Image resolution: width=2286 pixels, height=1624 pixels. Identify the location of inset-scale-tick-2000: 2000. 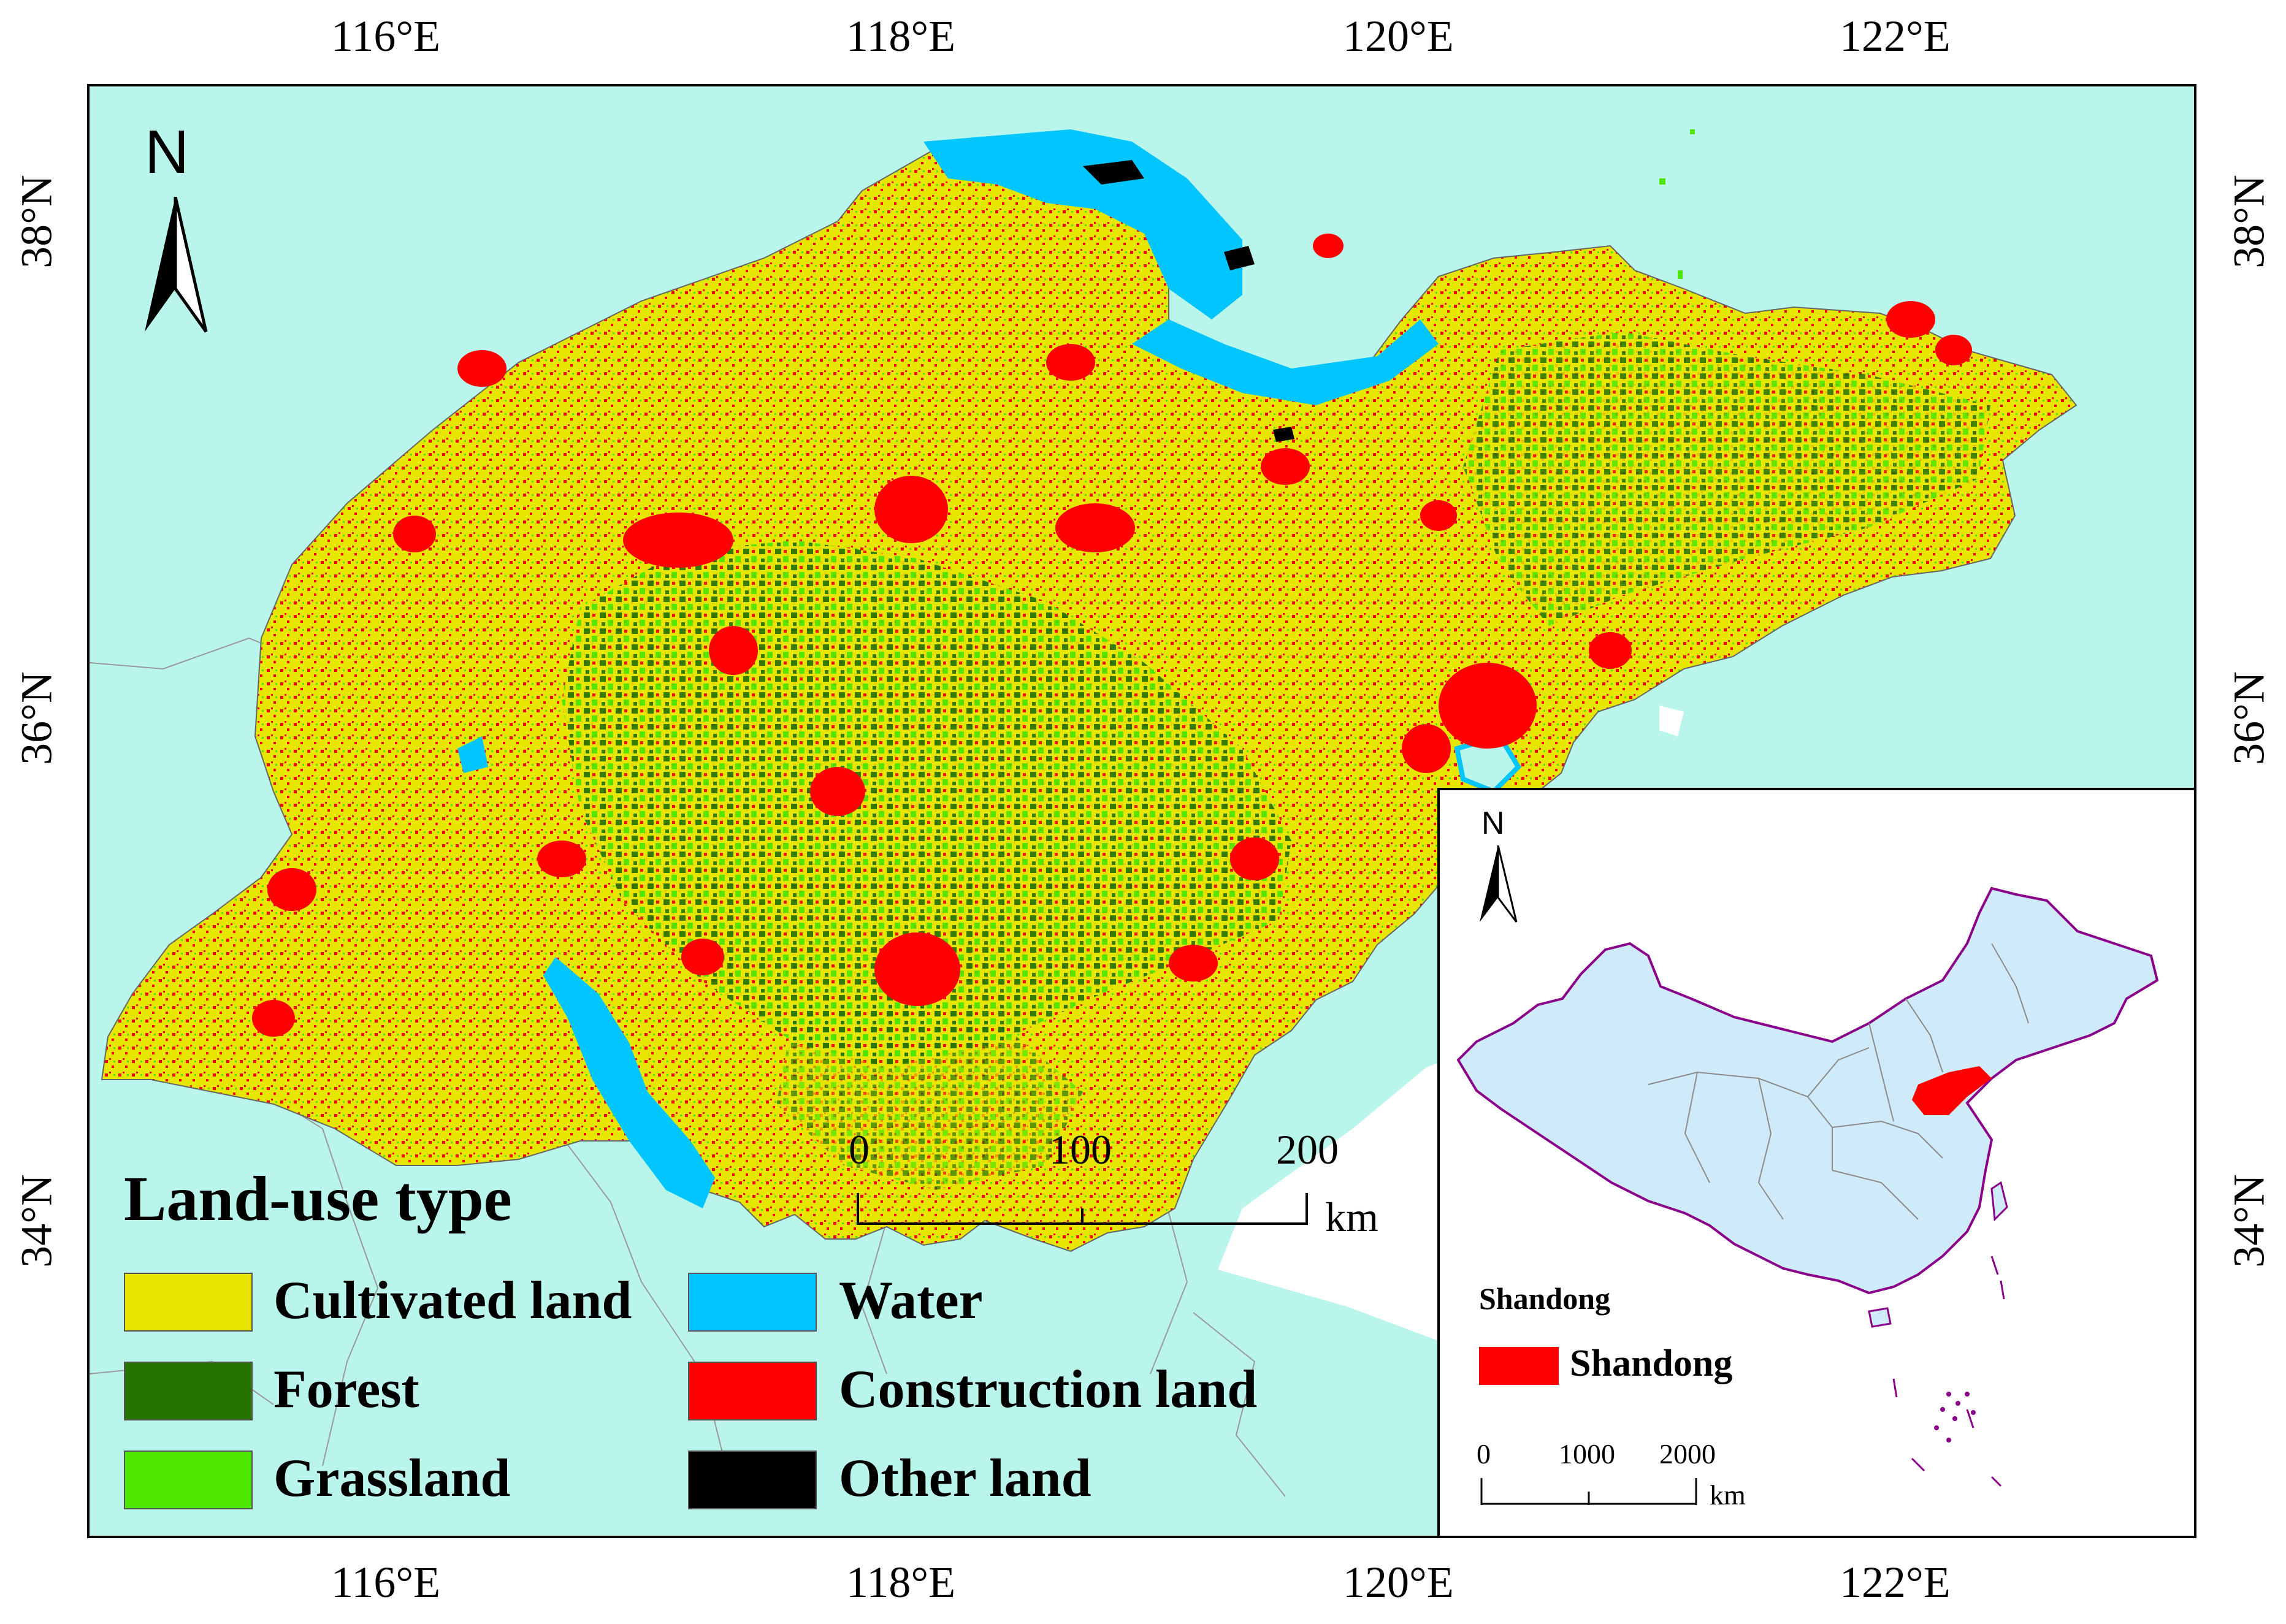
(1687, 1454).